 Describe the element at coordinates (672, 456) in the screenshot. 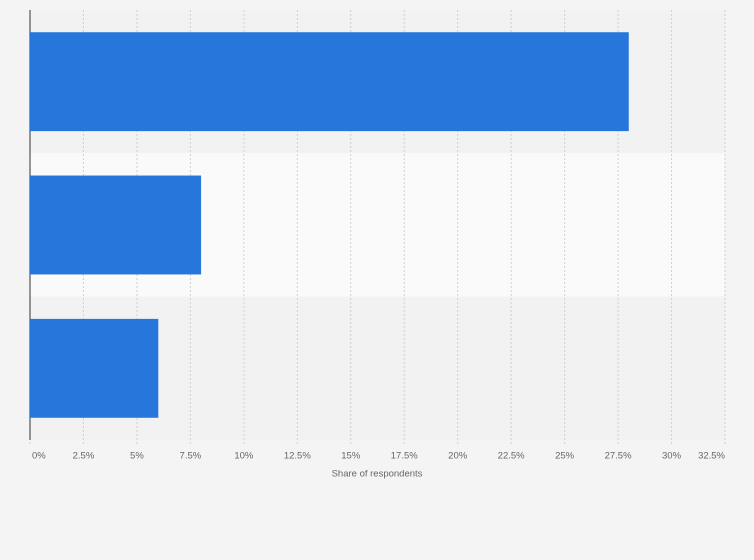

I see `x-tick-label: 30%` at that location.